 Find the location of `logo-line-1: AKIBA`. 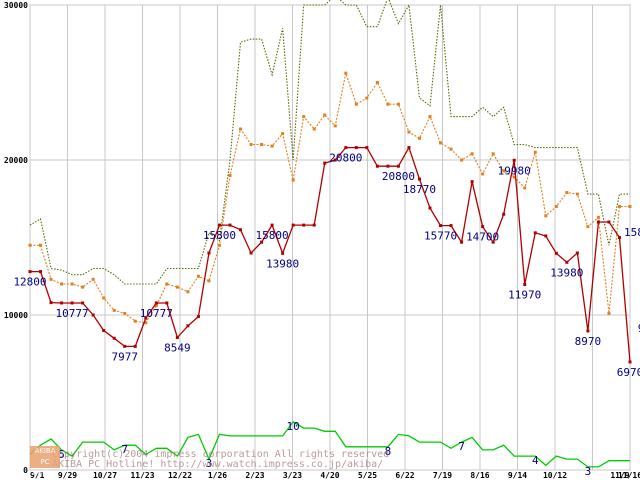

logo-line-1: AKIBA is located at coordinates (45, 451).